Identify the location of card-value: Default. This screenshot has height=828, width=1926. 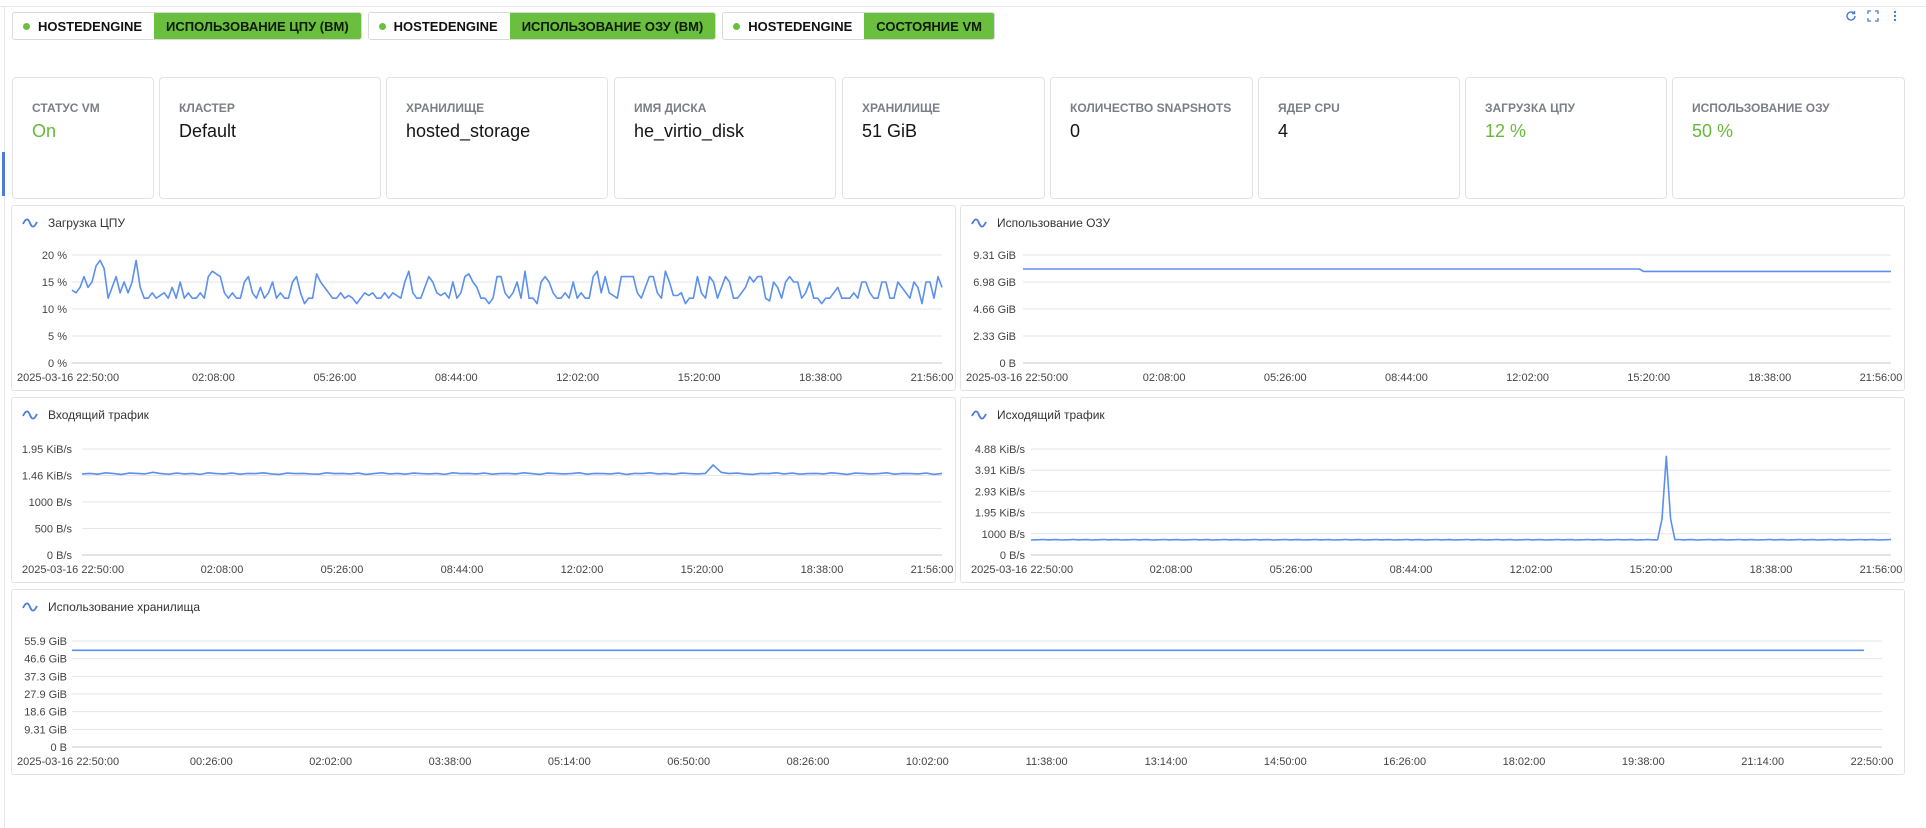
(208, 131).